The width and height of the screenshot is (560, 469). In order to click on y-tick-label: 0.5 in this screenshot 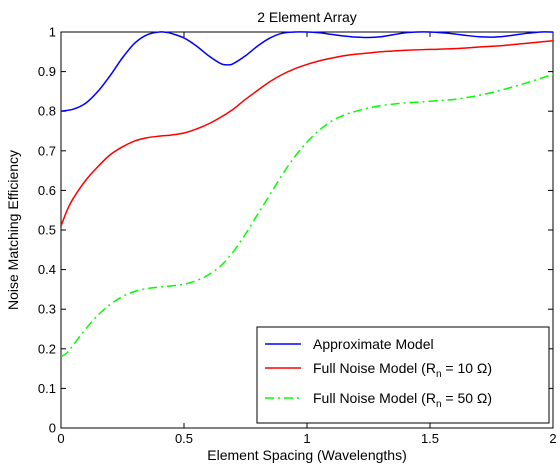, I will do `click(47, 230)`.